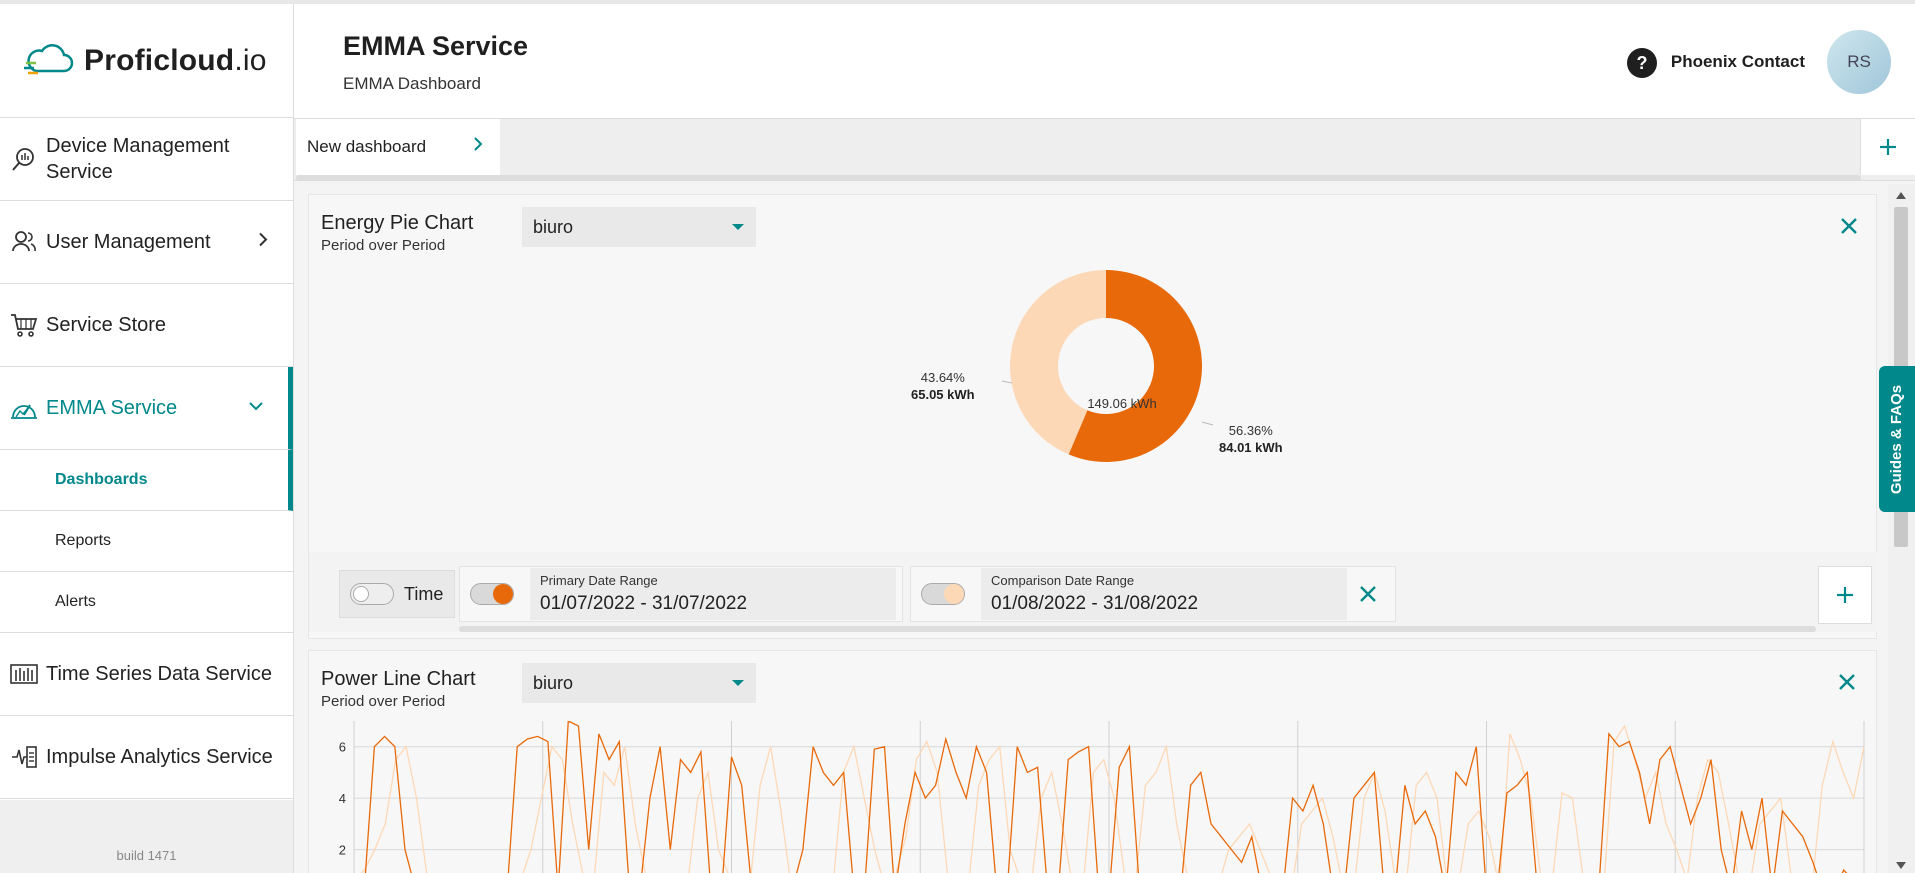  Describe the element at coordinates (367, 146) in the screenshot. I see `tab-label: New dashboard` at that location.